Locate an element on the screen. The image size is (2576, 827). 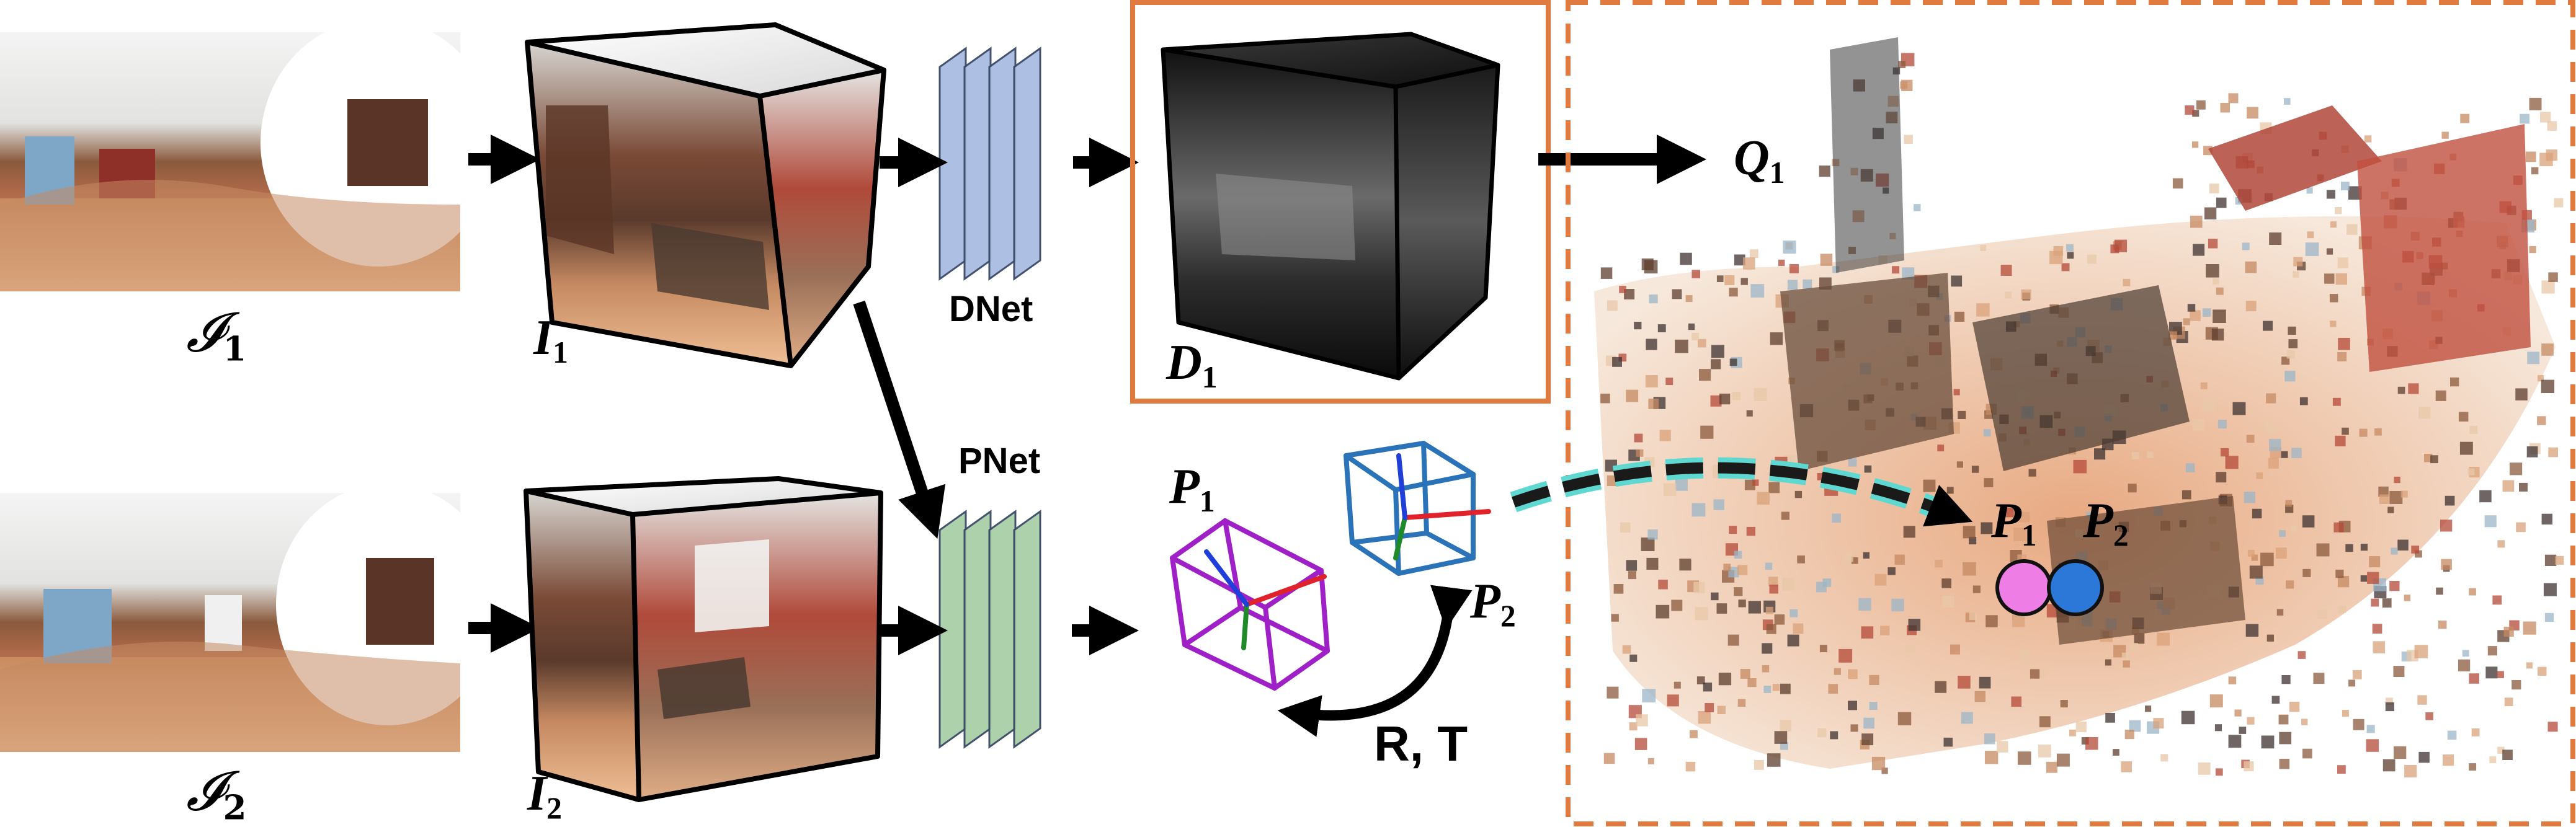
label-cube2: I2 is located at coordinates (545, 796).